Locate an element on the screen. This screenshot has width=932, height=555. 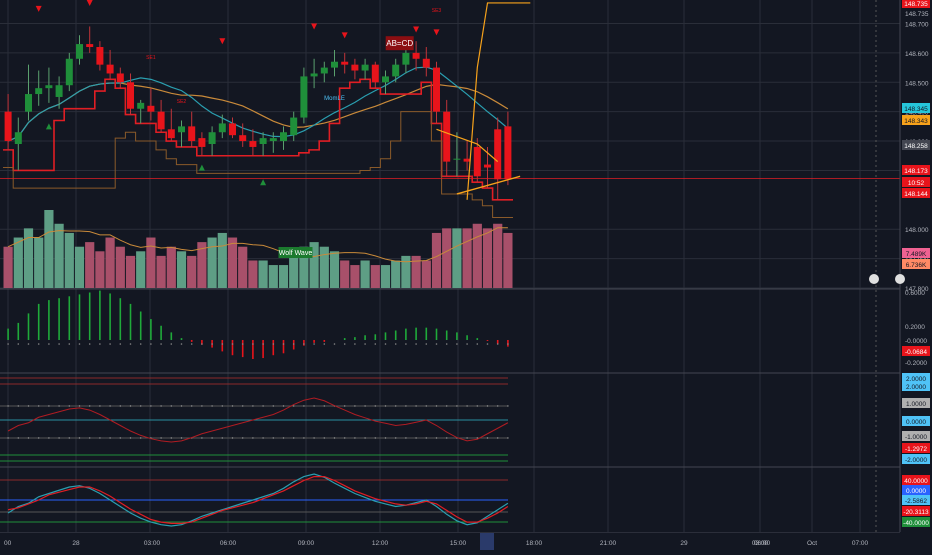
settings-icon is located at coordinates (874, 279).